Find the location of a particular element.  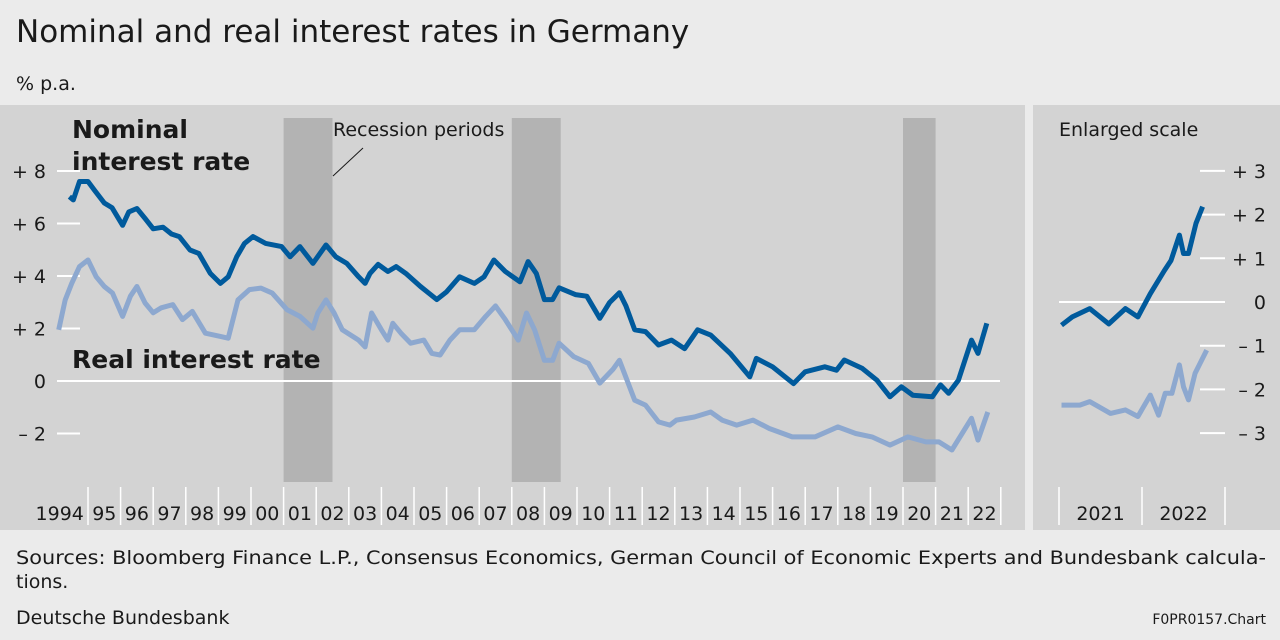

x-tick-label: 2022 is located at coordinates (1183, 514).